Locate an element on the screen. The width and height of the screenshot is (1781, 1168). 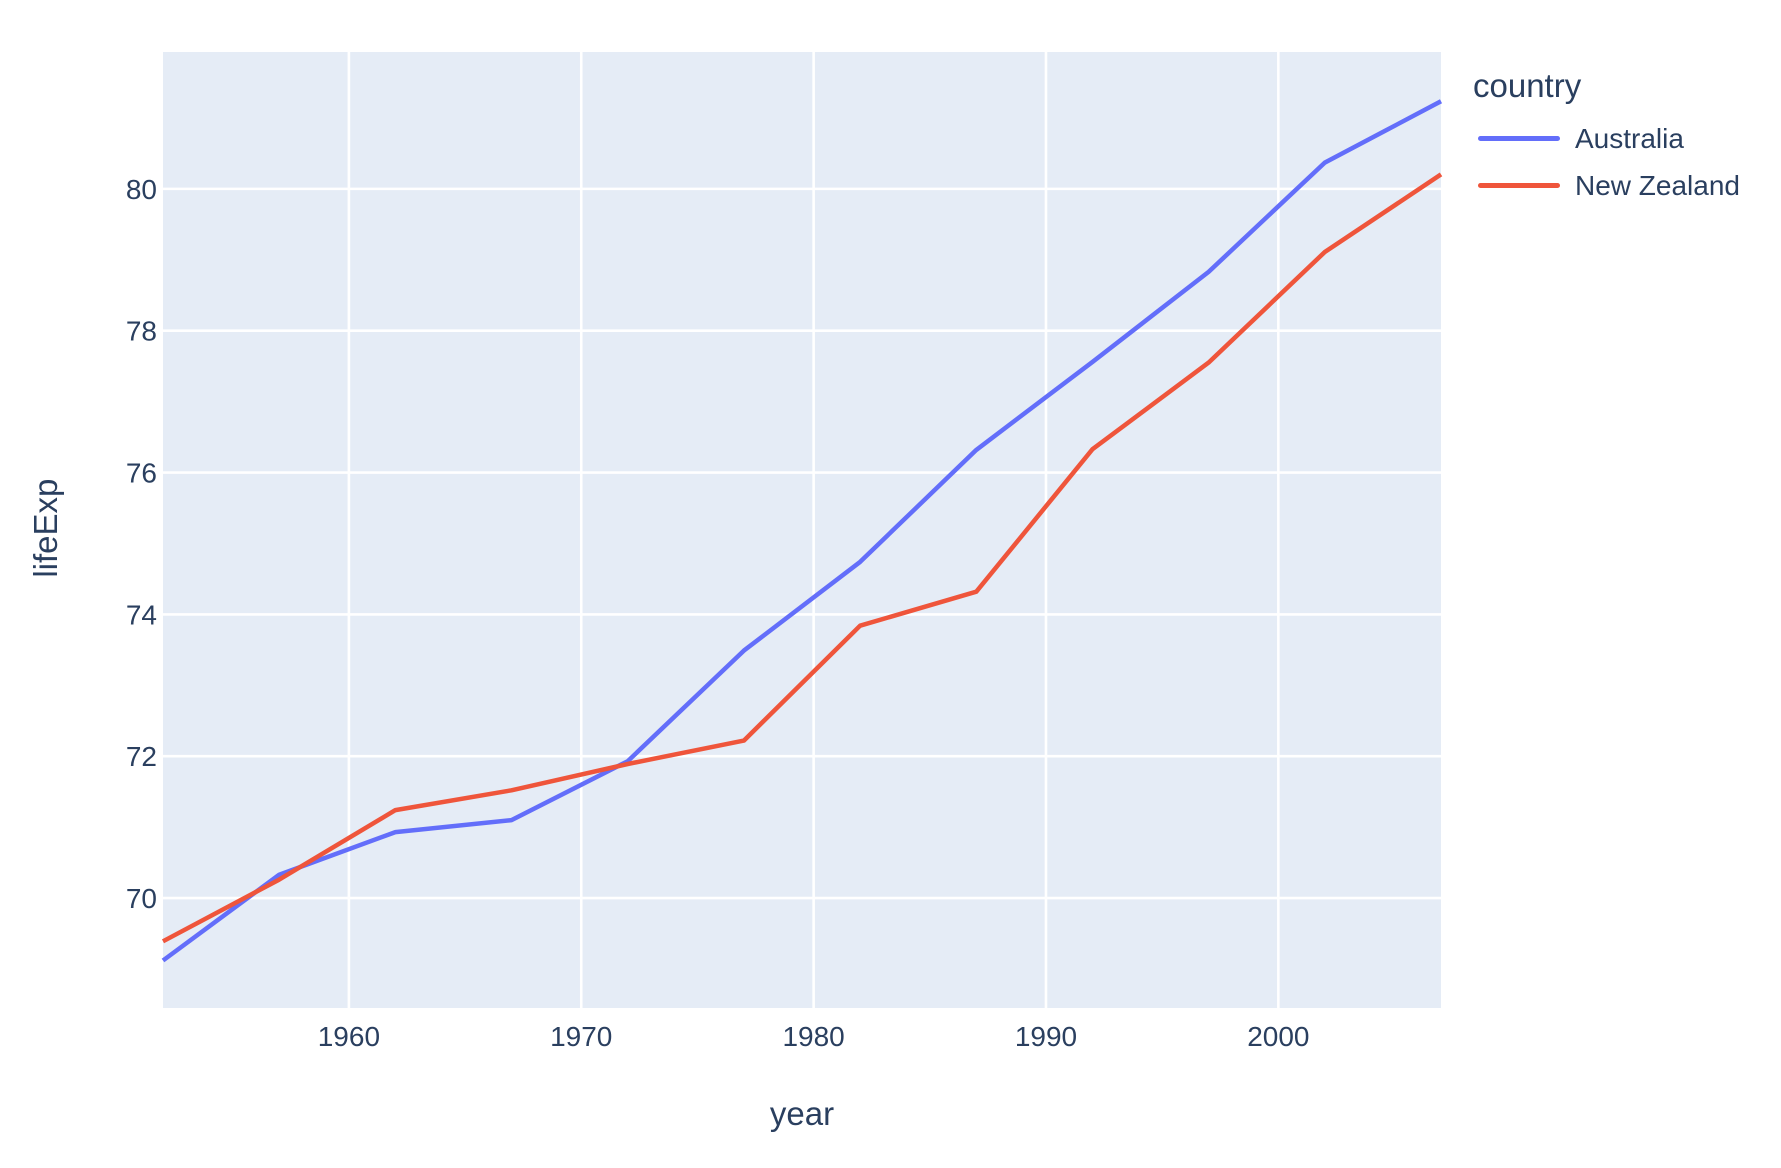
legend-item-australia: Australia is located at coordinates (1606, 138).